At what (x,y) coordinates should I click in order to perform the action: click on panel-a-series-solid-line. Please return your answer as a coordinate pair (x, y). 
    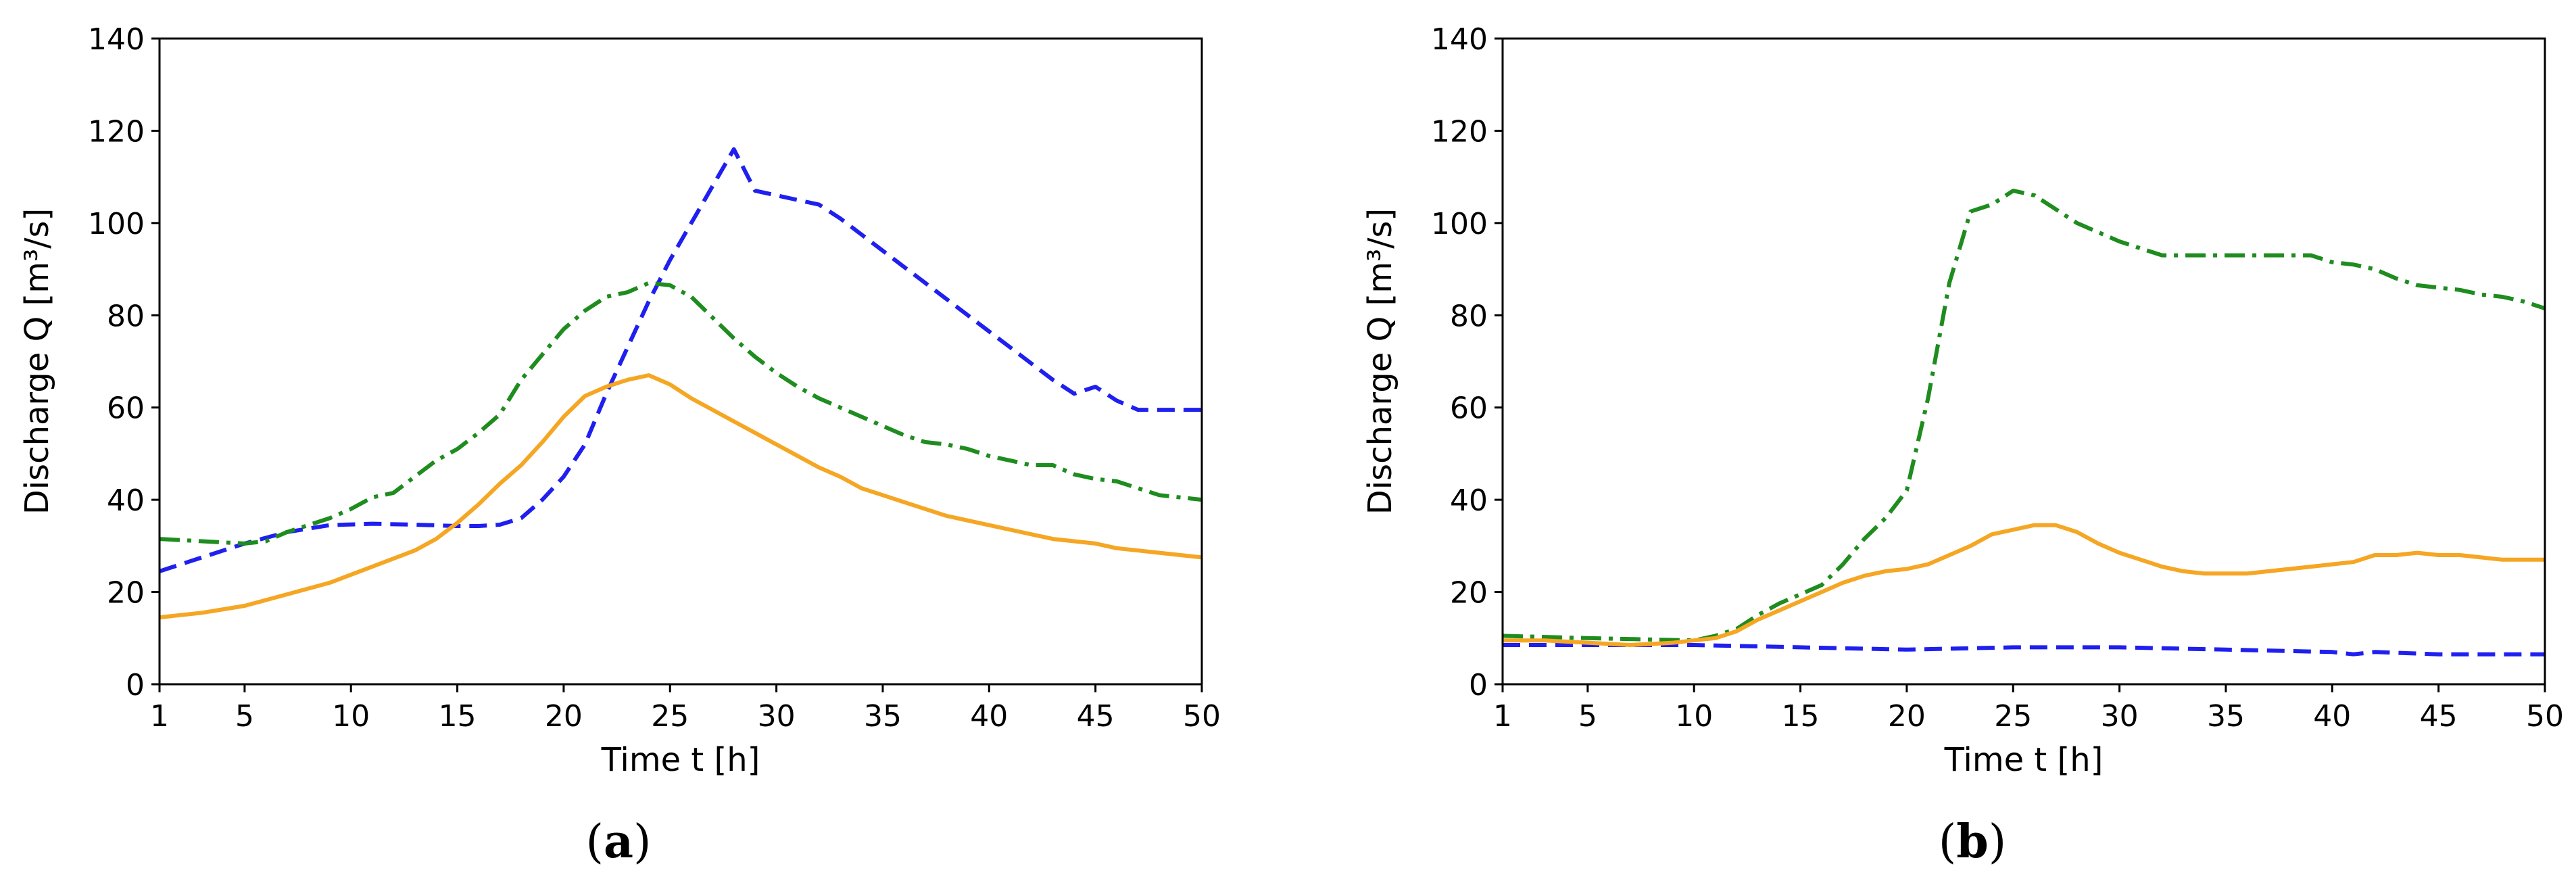
    Looking at the image, I should click on (681, 496).